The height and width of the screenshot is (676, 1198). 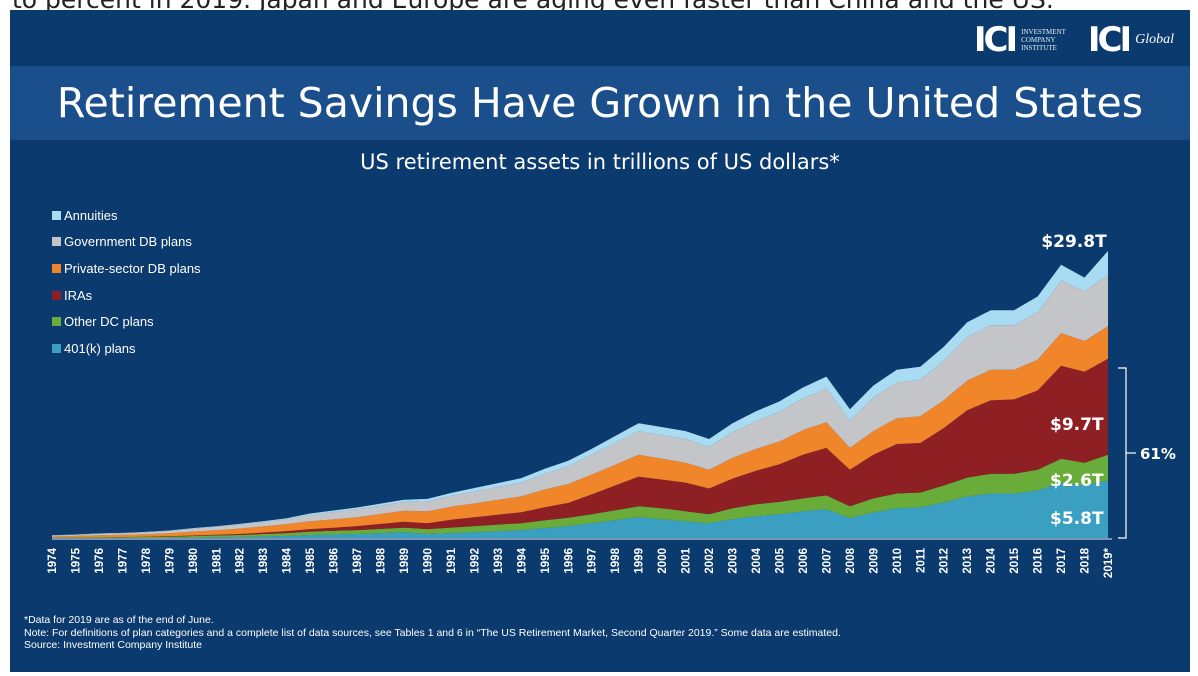 I want to click on x-tick-label: 1993, so click(x=499, y=561).